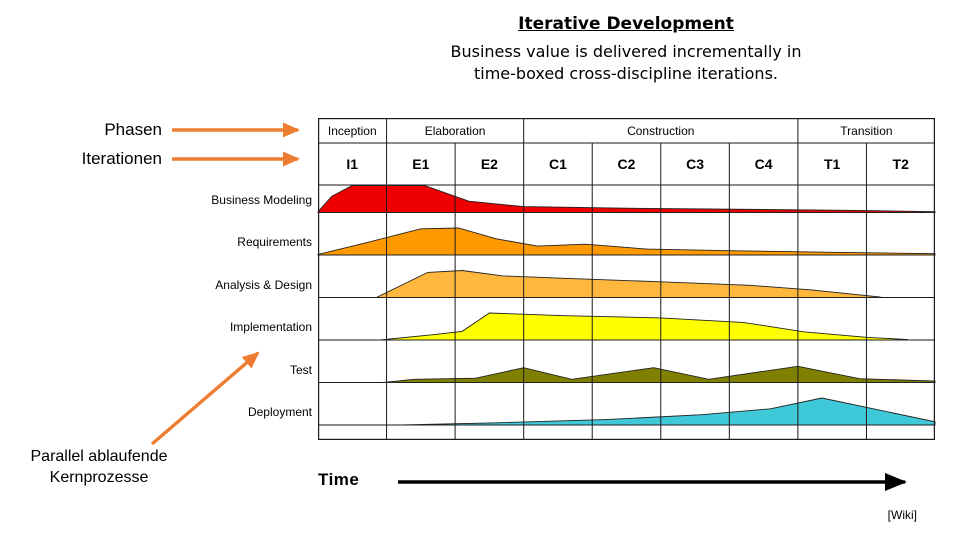 This screenshot has height=549, width=957. Describe the element at coordinates (902, 515) in the screenshot. I see `source-credit: [Wiki]` at that location.